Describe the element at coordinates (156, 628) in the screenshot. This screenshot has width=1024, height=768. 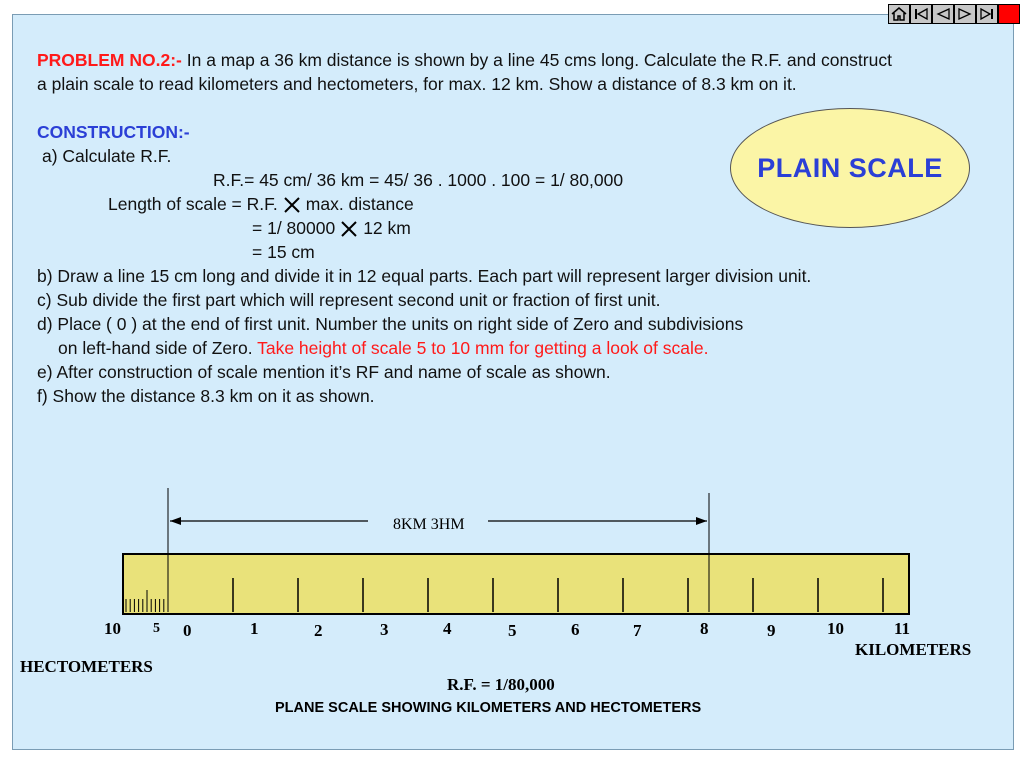
I see `hectometer-label-5: 5` at that location.